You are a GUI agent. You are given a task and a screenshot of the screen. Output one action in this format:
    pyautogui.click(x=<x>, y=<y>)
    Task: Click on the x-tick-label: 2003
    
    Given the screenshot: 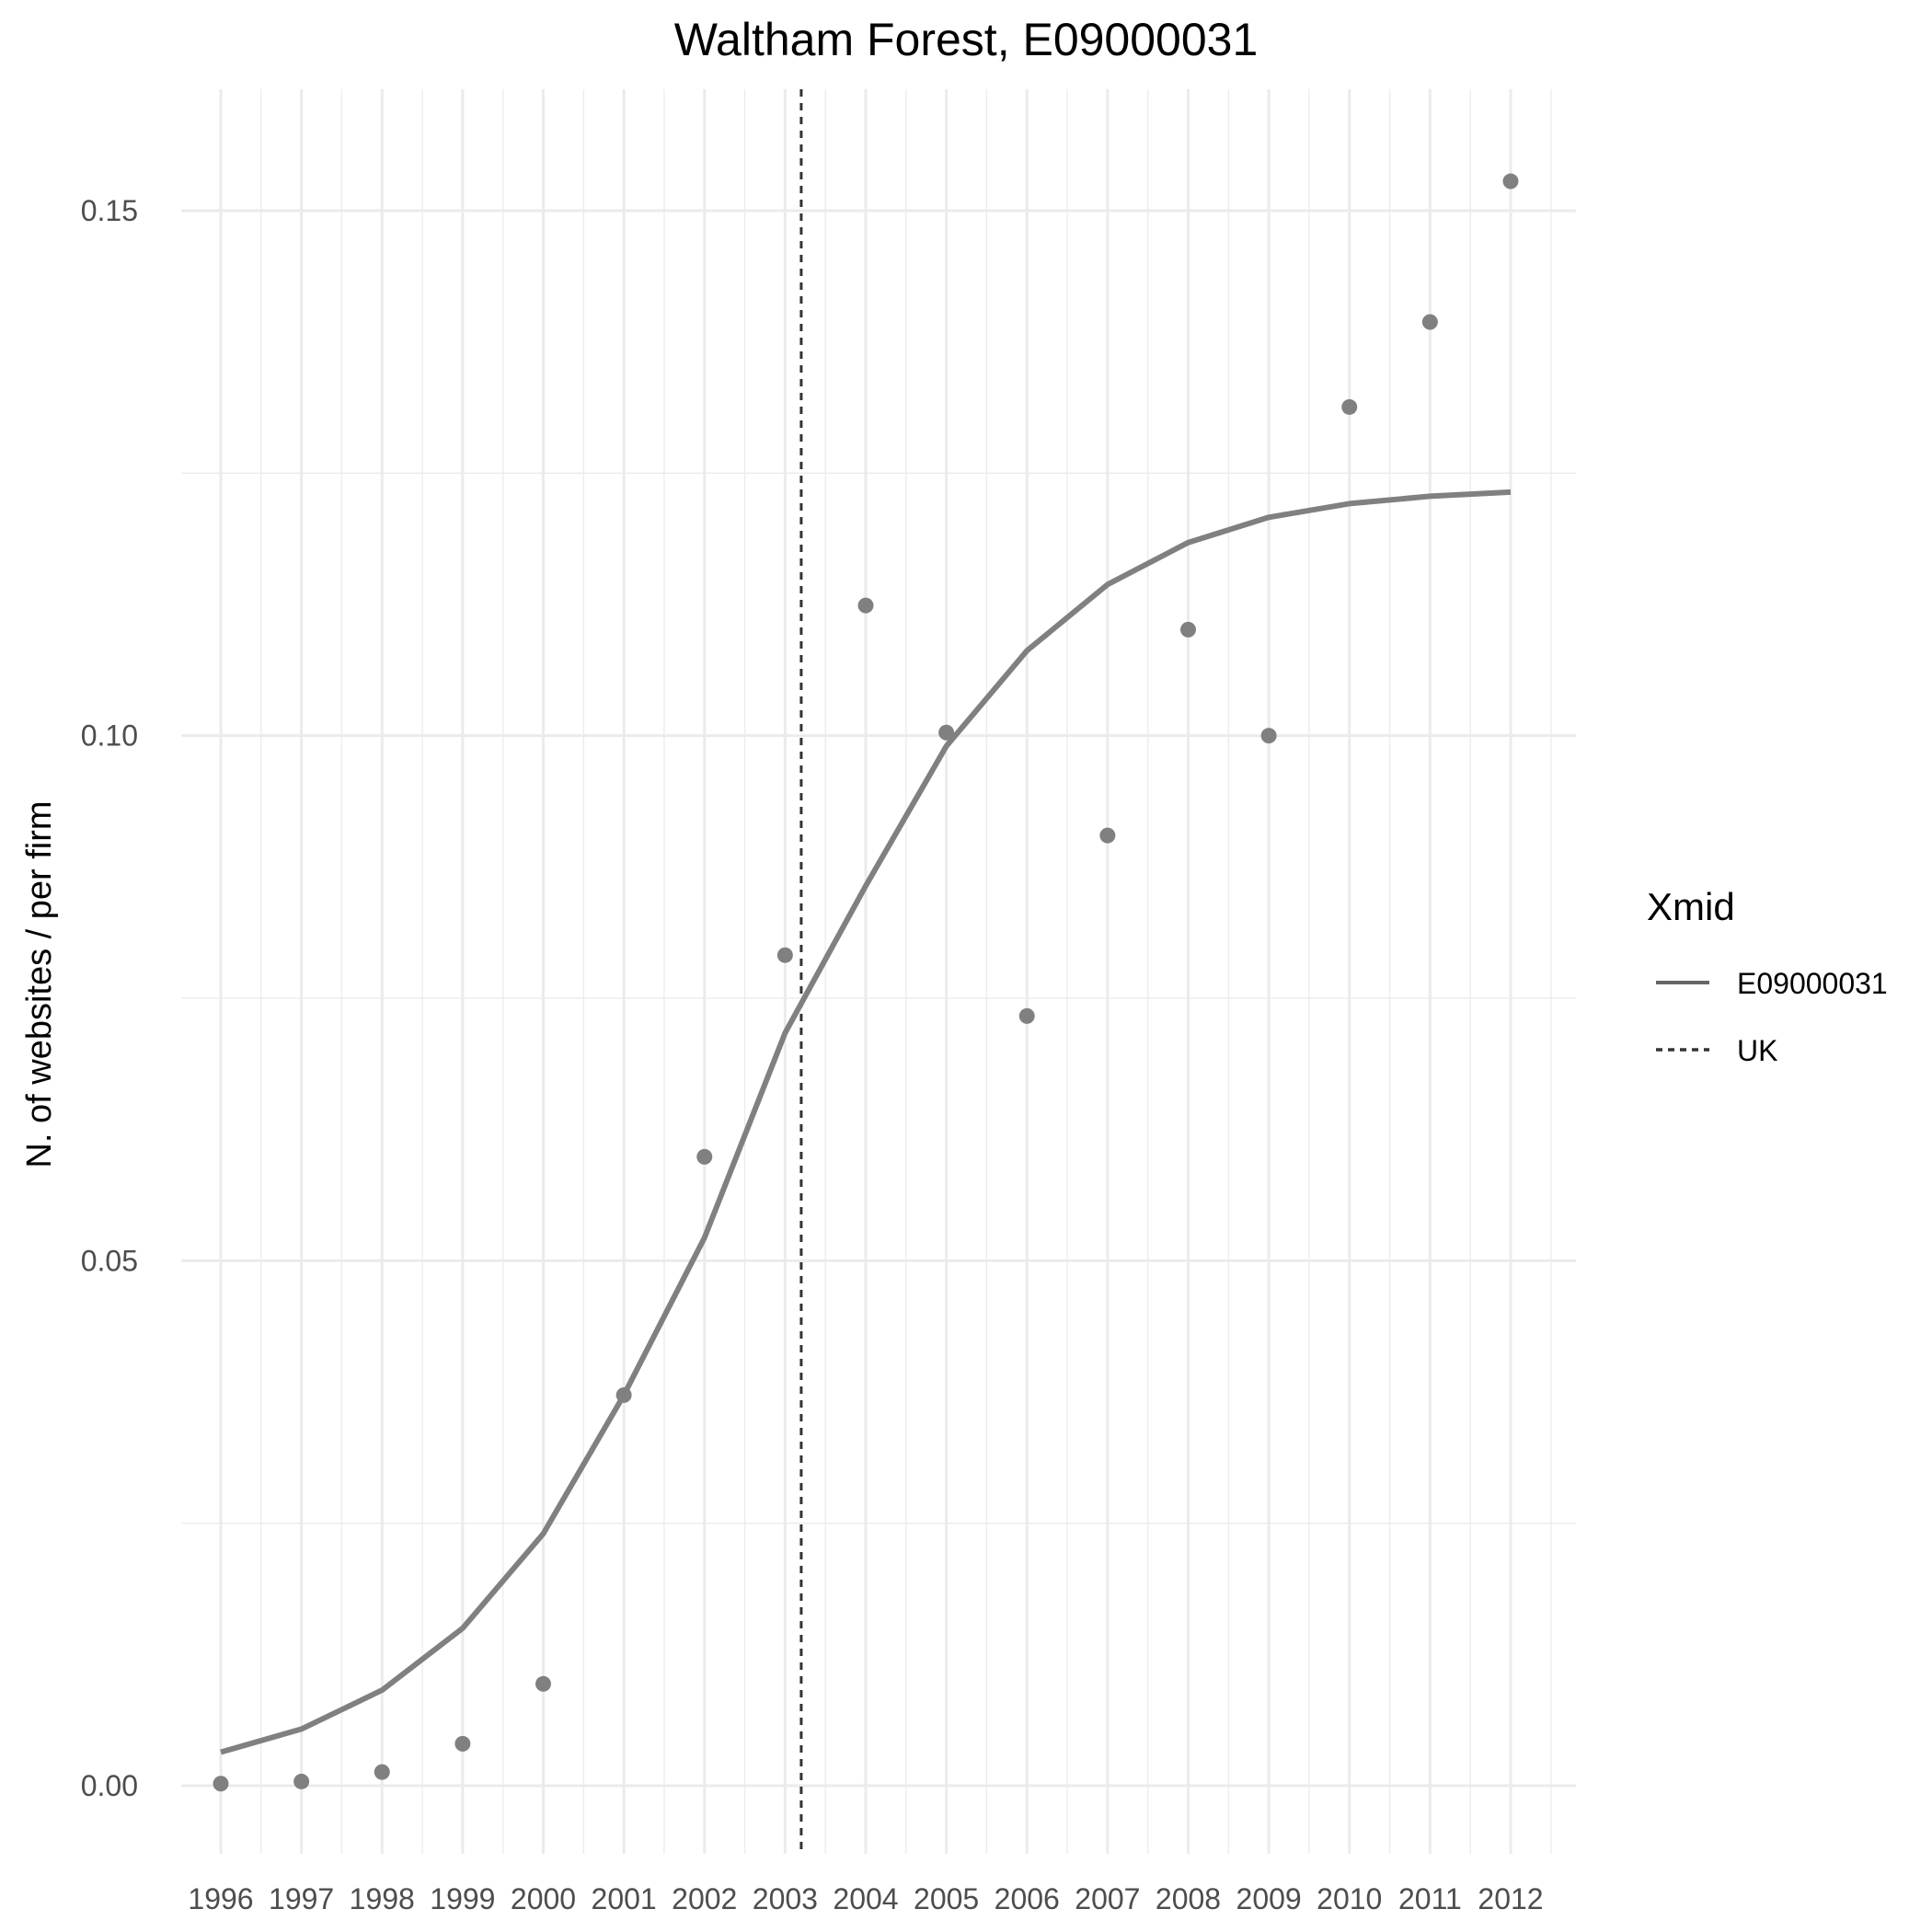 What is the action you would take?
    pyautogui.click(x=785, y=1898)
    